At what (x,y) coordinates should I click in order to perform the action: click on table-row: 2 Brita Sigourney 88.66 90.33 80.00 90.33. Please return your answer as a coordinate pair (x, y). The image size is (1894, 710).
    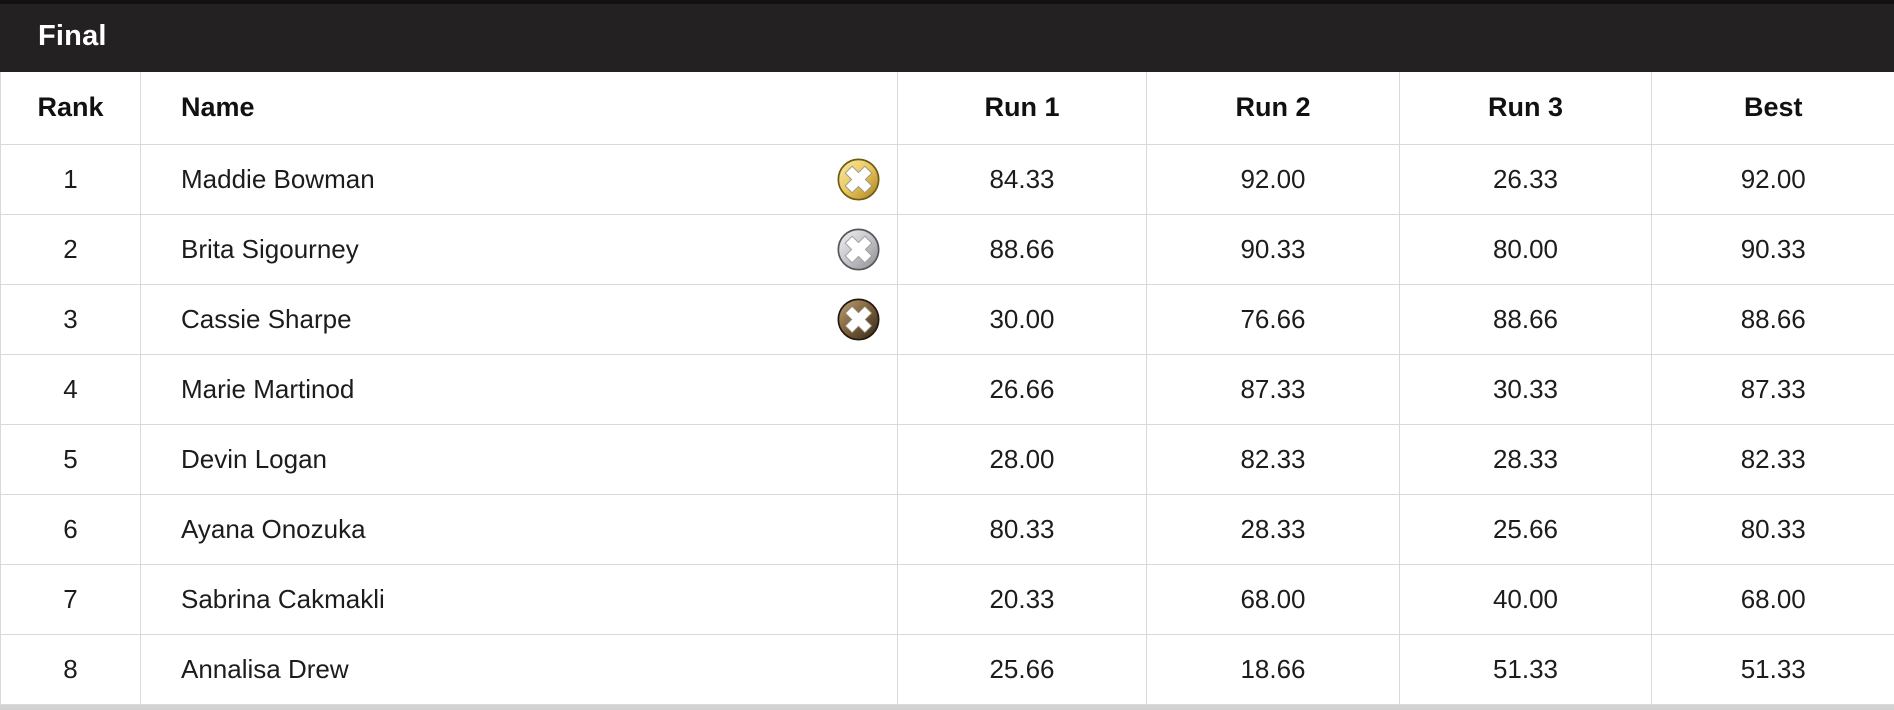
    Looking at the image, I should click on (947, 249).